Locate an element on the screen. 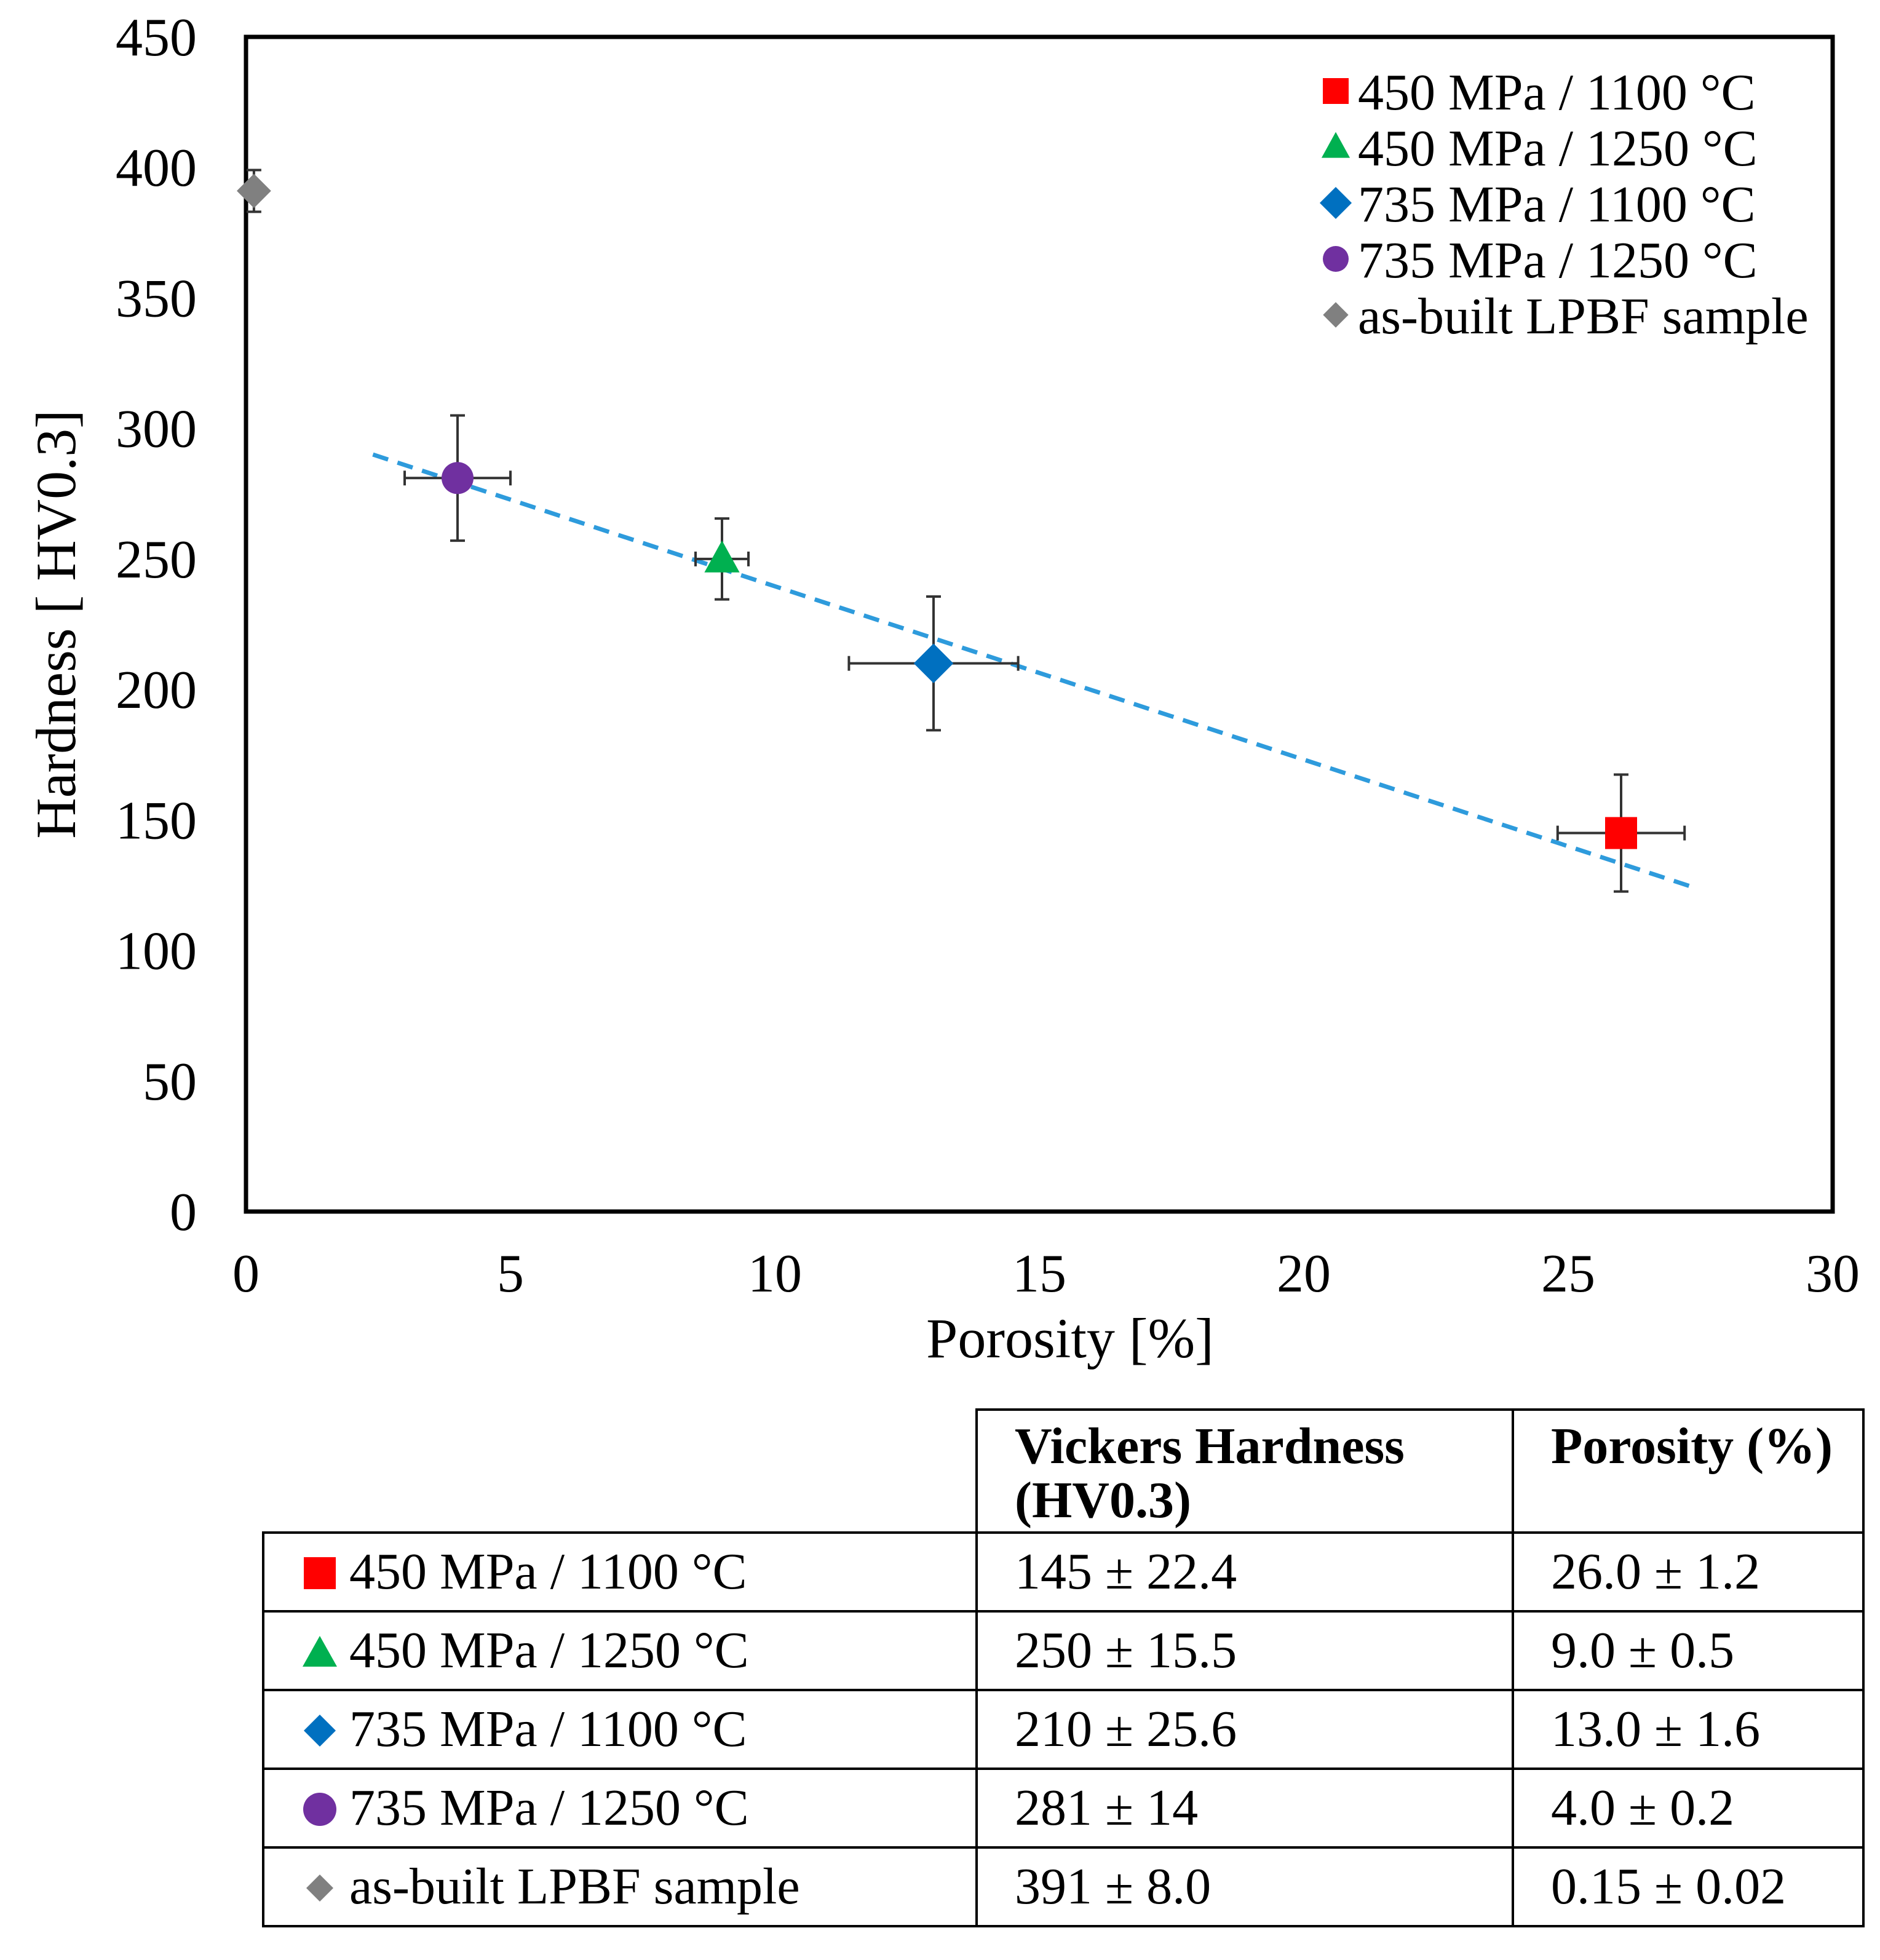  porosity-cell: 13.0 ± 1.6 is located at coordinates (1688, 1729).